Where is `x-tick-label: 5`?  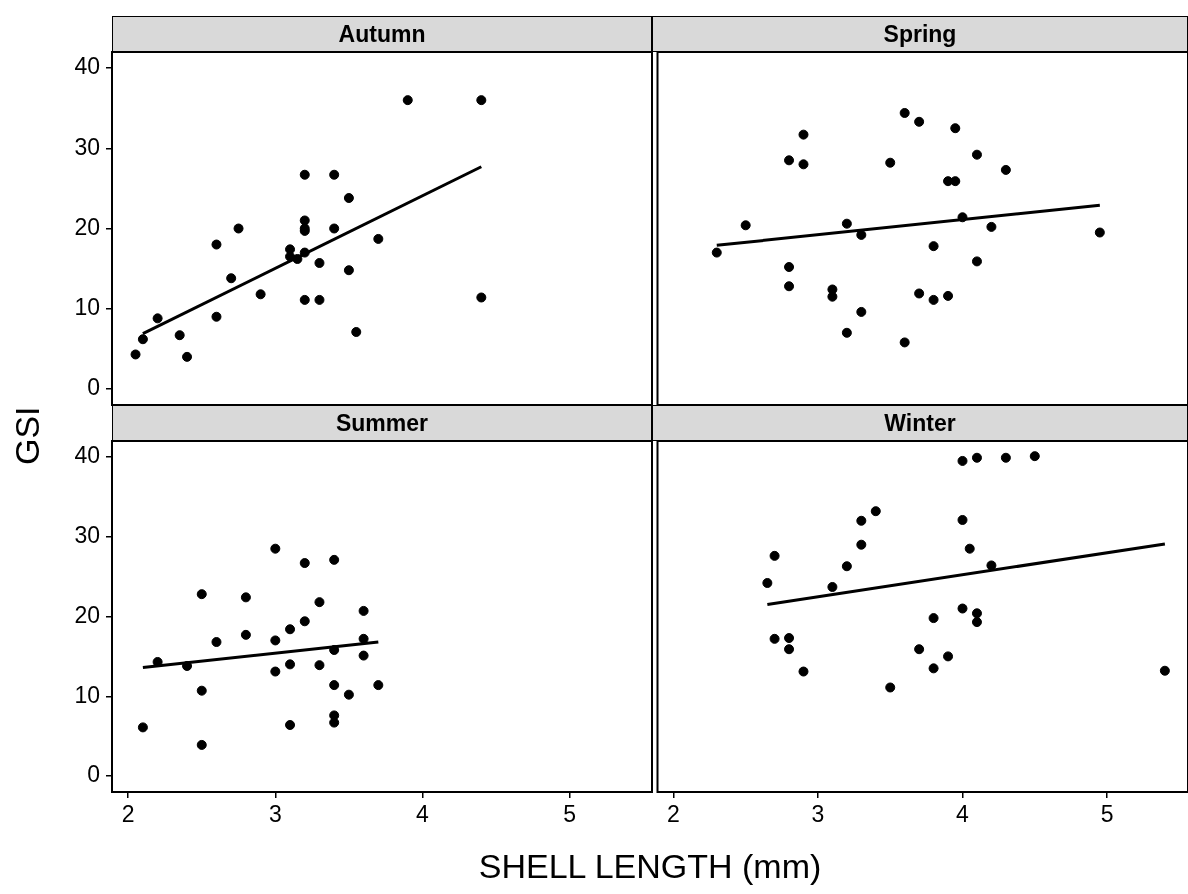
x-tick-label: 5 is located at coordinates (1107, 814).